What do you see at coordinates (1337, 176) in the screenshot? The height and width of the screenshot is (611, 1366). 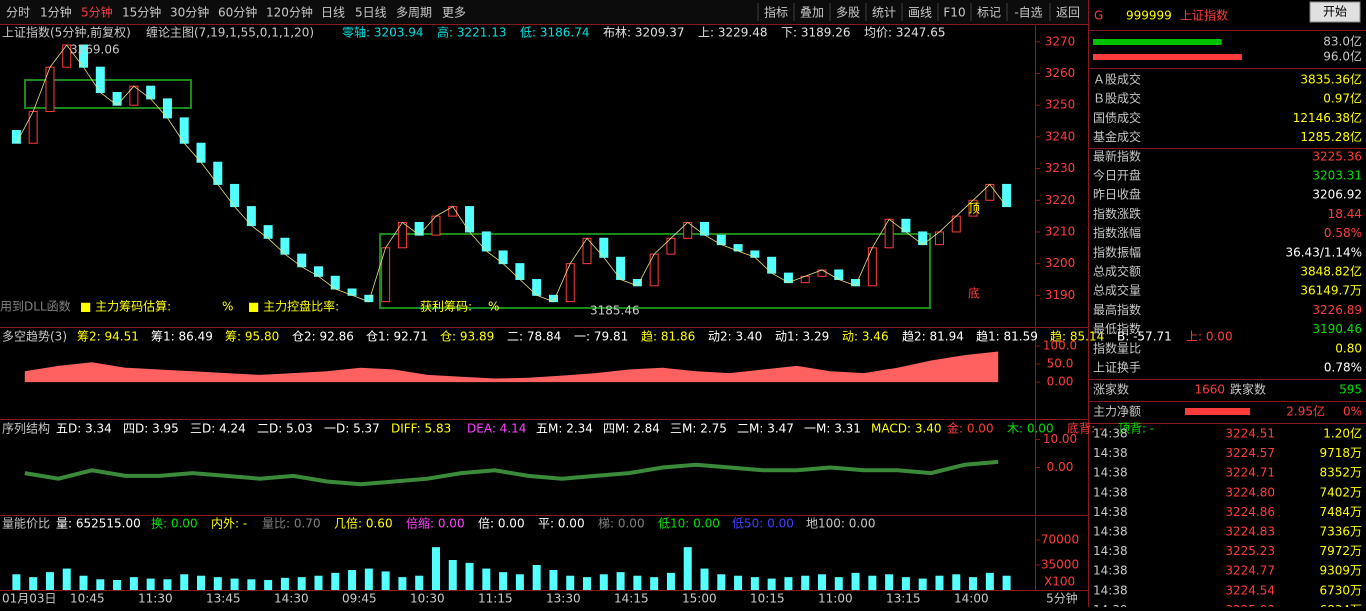 I see `row-value: 3203.31` at bounding box center [1337, 176].